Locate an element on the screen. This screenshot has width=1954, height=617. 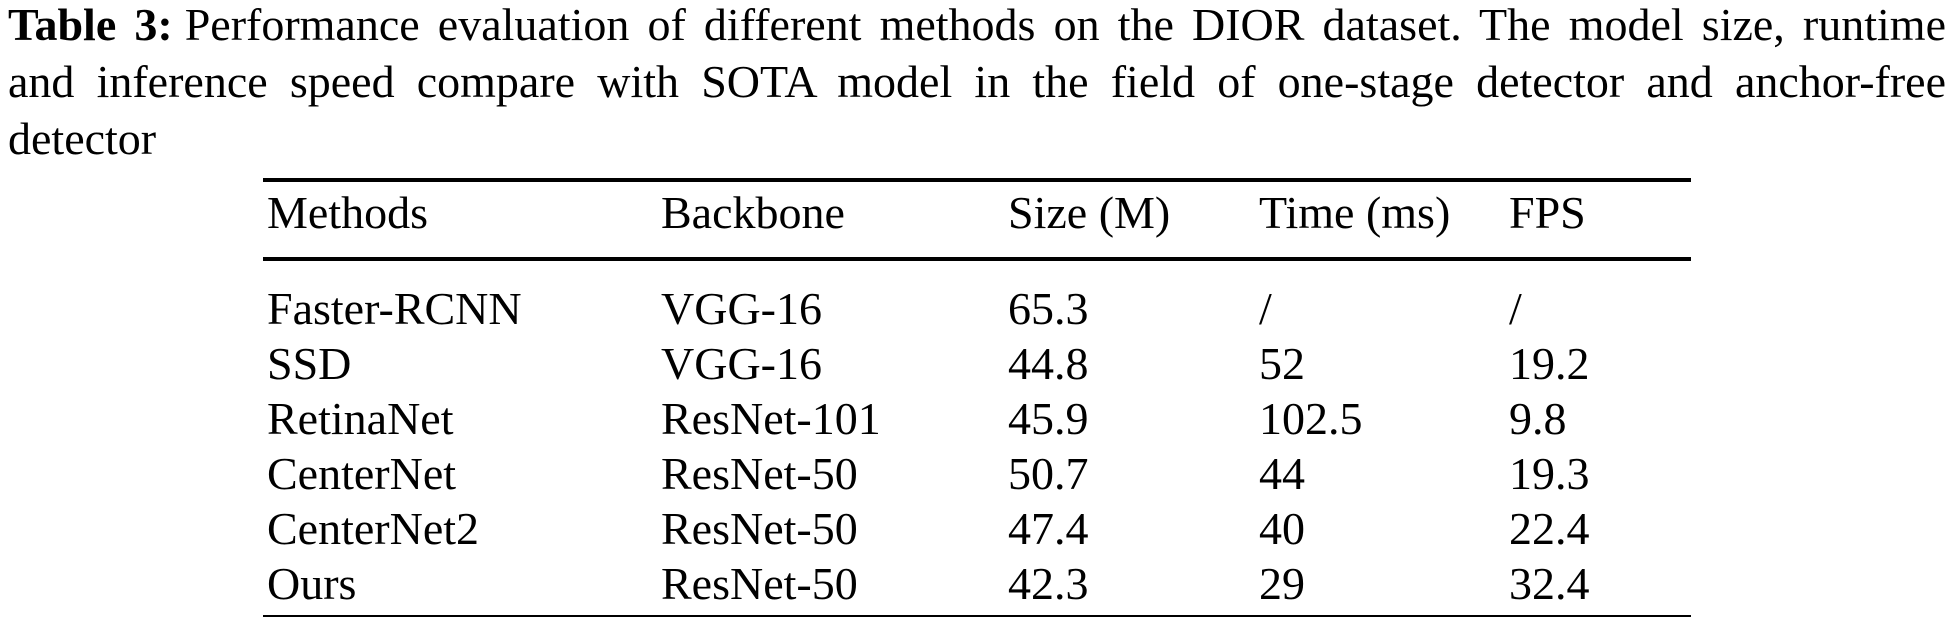
table-row-ours: Ours ResNet-50 42.3 29 32.4 is located at coordinates (977, 586).